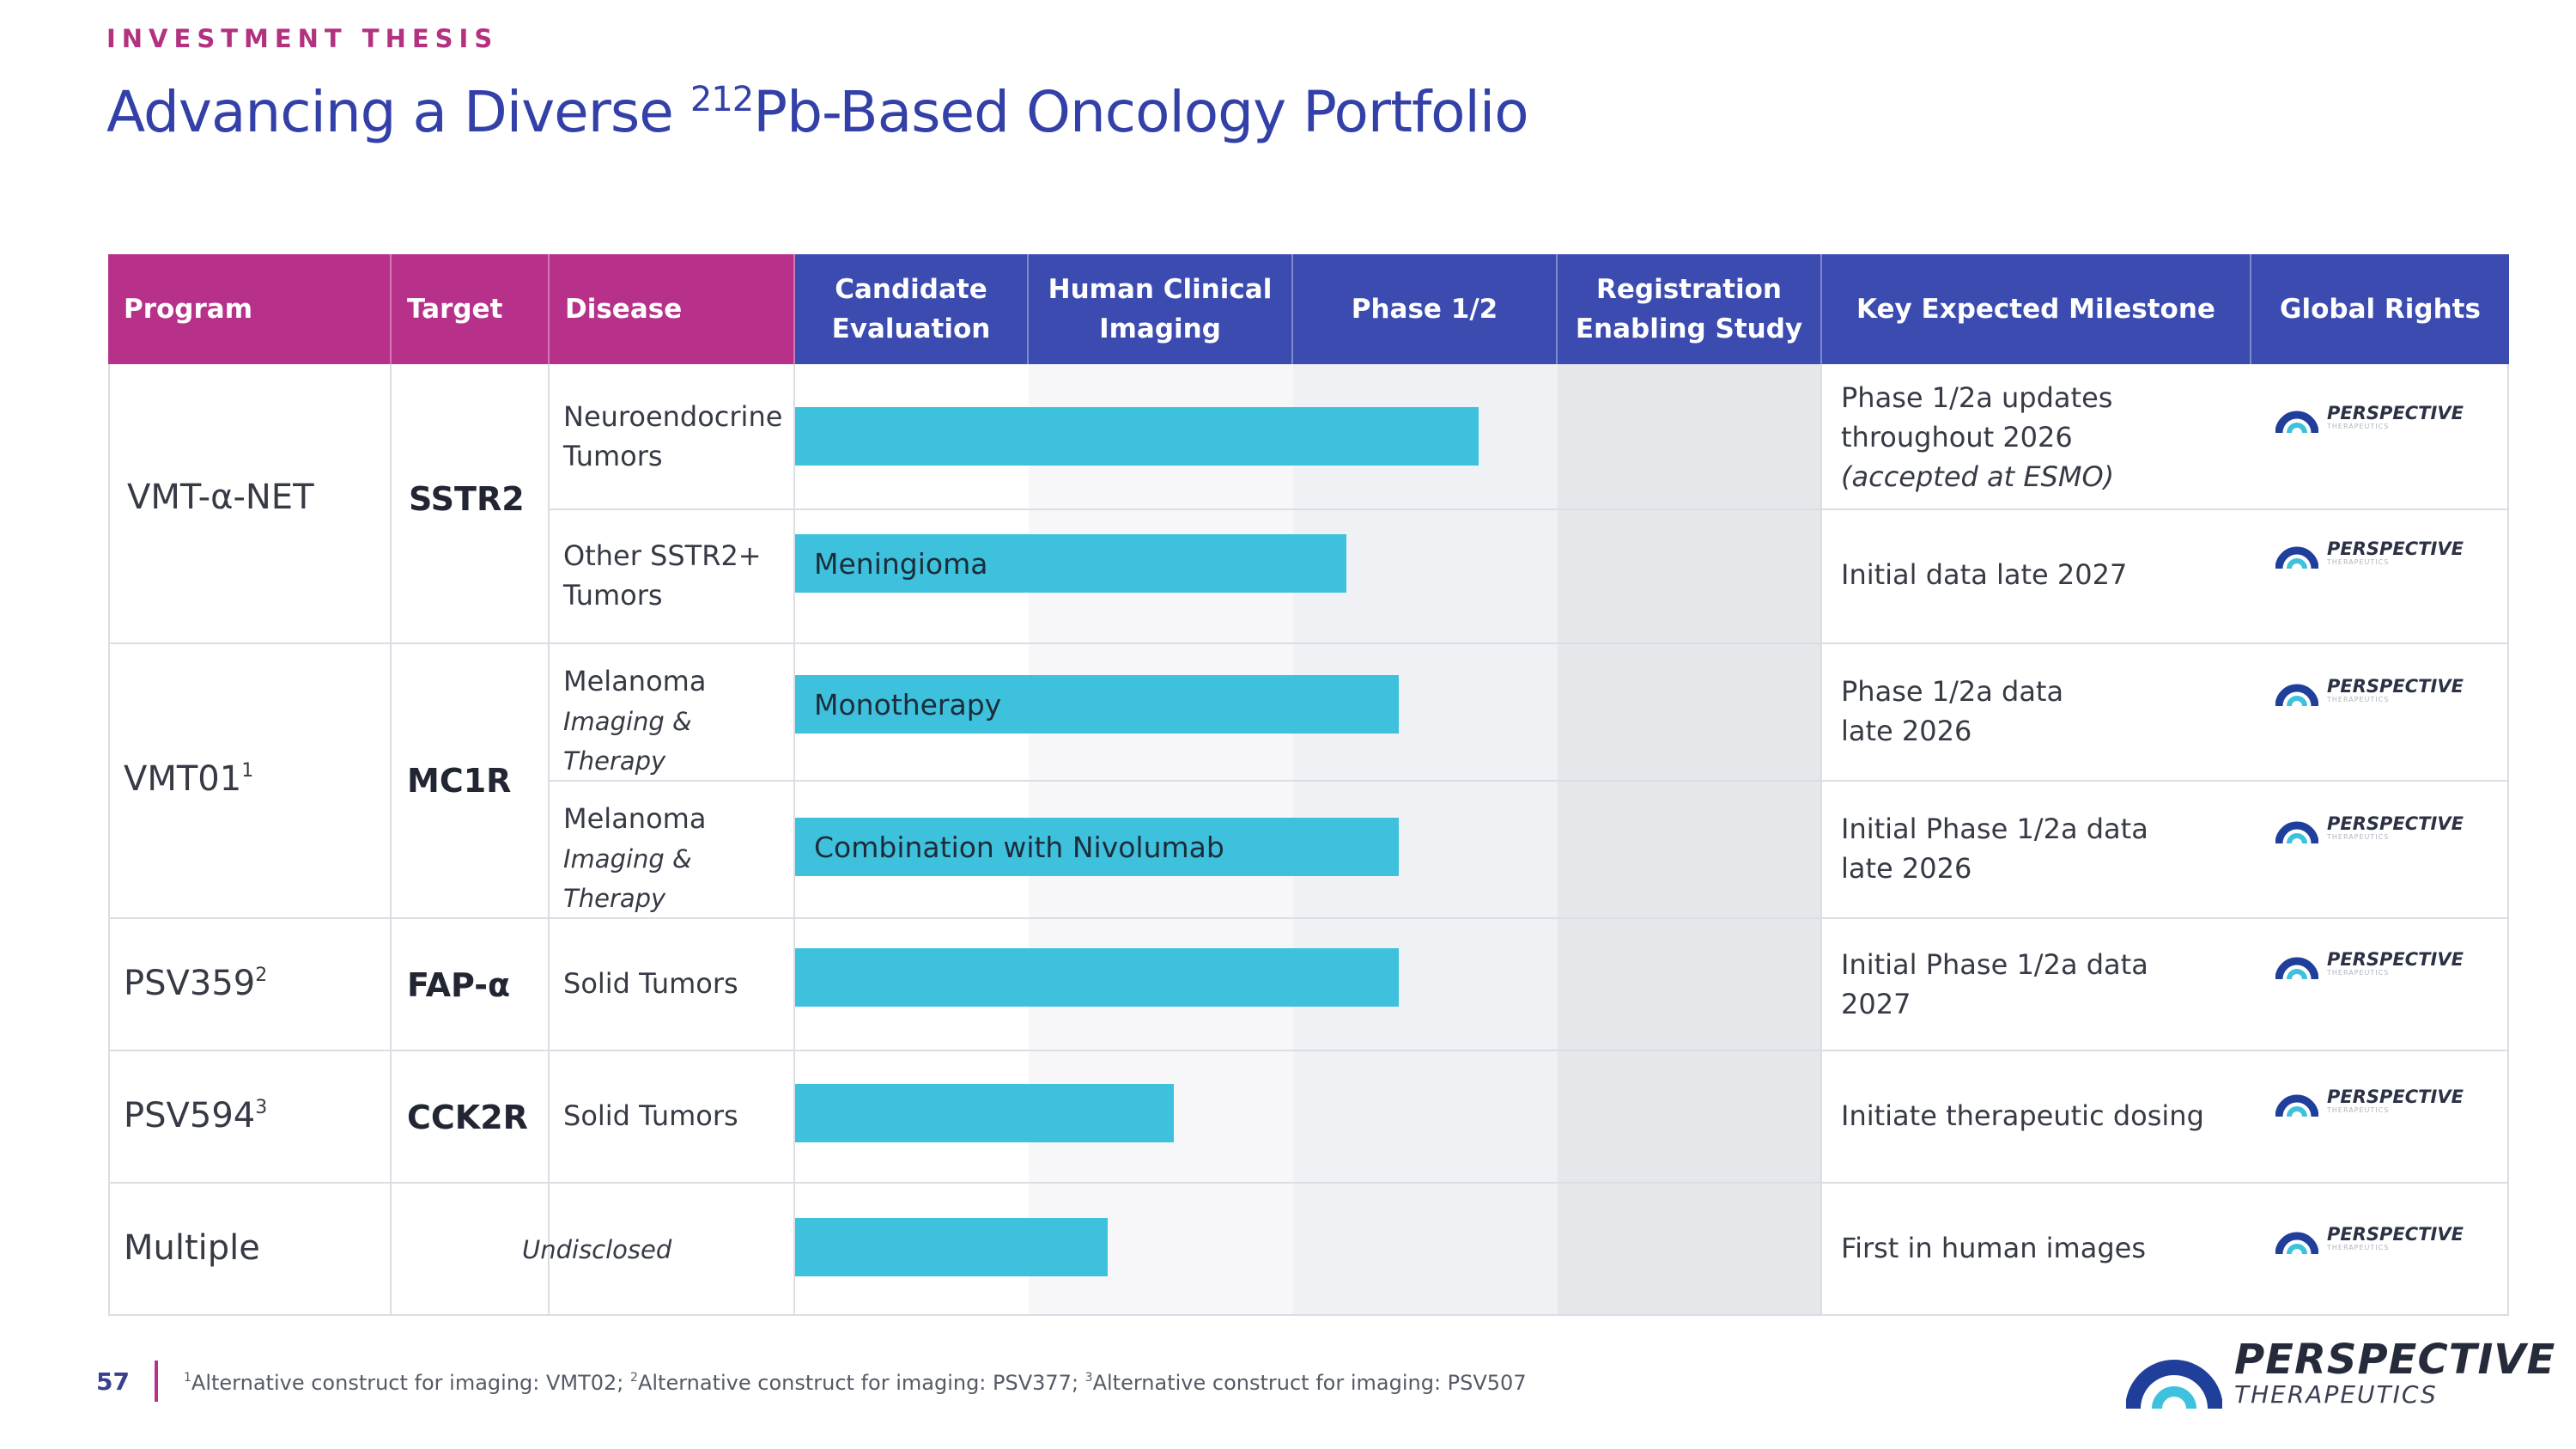 Image resolution: width=2576 pixels, height=1449 pixels. What do you see at coordinates (1995, 984) in the screenshot?
I see `milestone-cell: Initial Phase 1/2a data 2027` at bounding box center [1995, 984].